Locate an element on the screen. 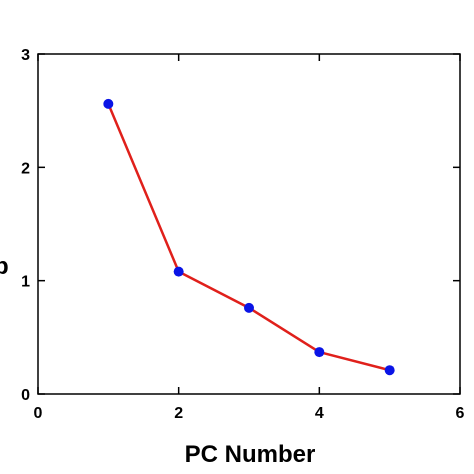 This screenshot has width=474, height=474. x-tick-label: 2 is located at coordinates (178, 413).